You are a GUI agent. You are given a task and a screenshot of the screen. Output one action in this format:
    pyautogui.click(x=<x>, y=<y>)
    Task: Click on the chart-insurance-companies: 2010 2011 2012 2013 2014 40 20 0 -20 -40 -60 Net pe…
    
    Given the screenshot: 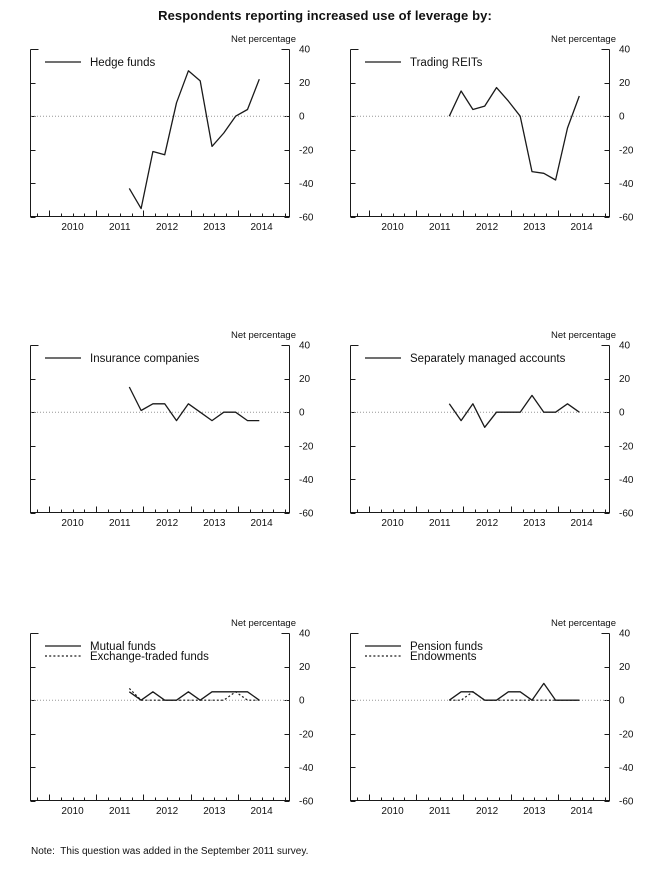 What is the action you would take?
    pyautogui.click(x=172, y=429)
    